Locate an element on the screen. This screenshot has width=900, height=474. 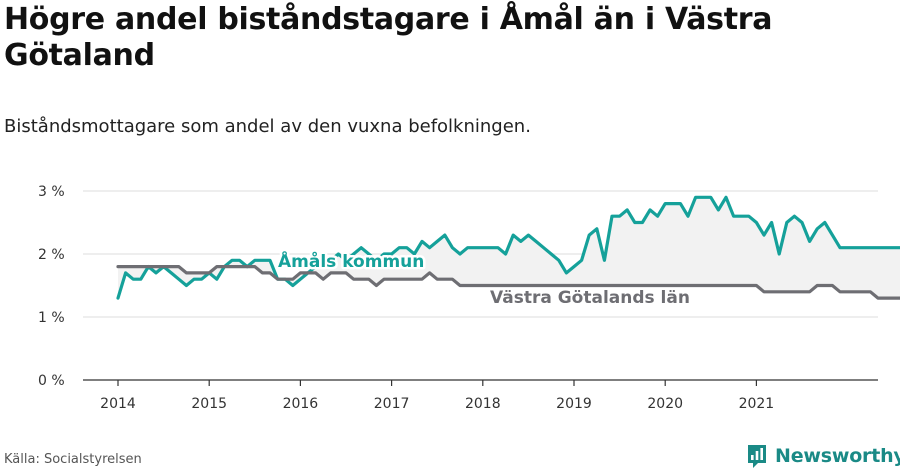
x-tick-label: 2016 is located at coordinates (301, 404).